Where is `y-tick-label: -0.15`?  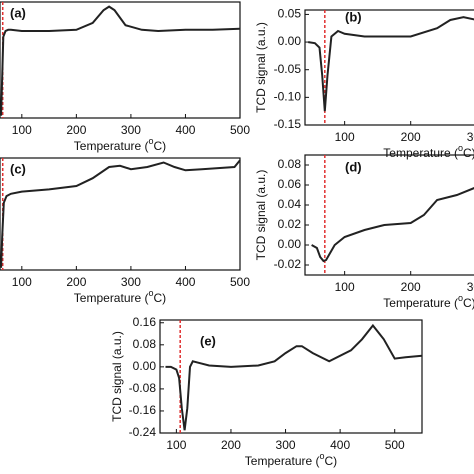
y-tick-label: -0.15 is located at coordinates (288, 124).